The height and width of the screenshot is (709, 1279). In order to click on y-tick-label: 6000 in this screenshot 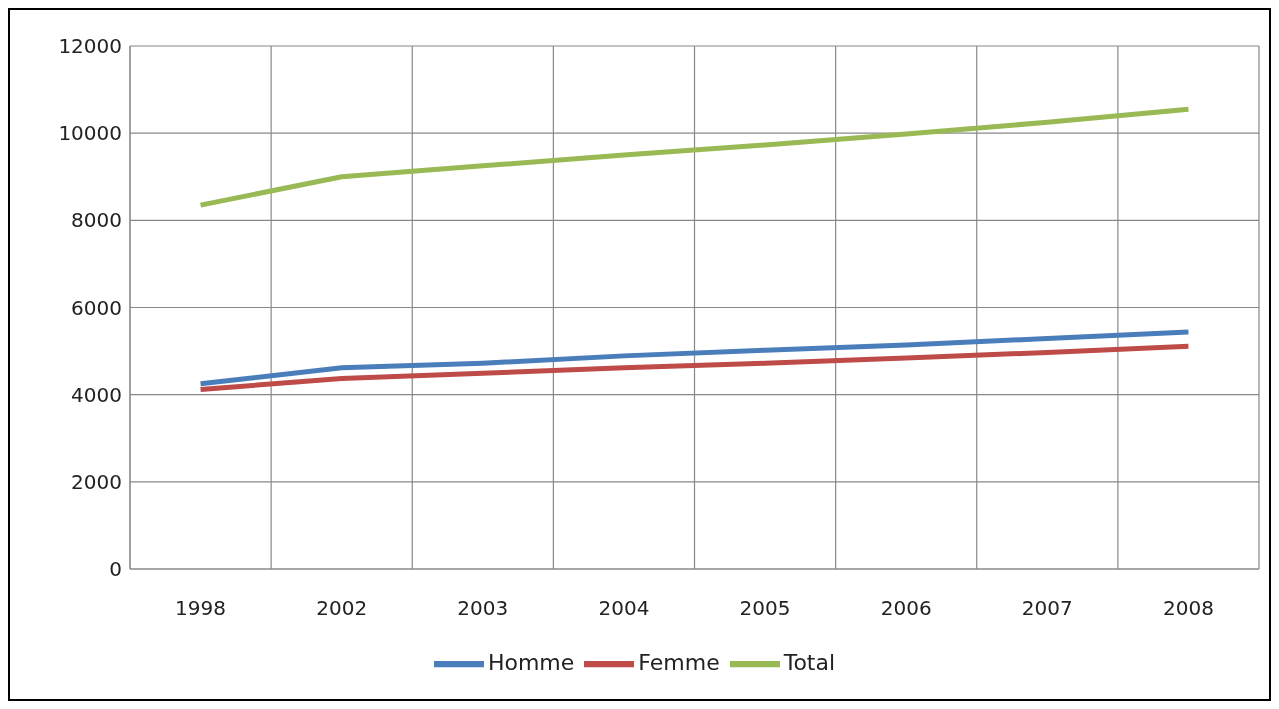, I will do `click(96, 307)`.